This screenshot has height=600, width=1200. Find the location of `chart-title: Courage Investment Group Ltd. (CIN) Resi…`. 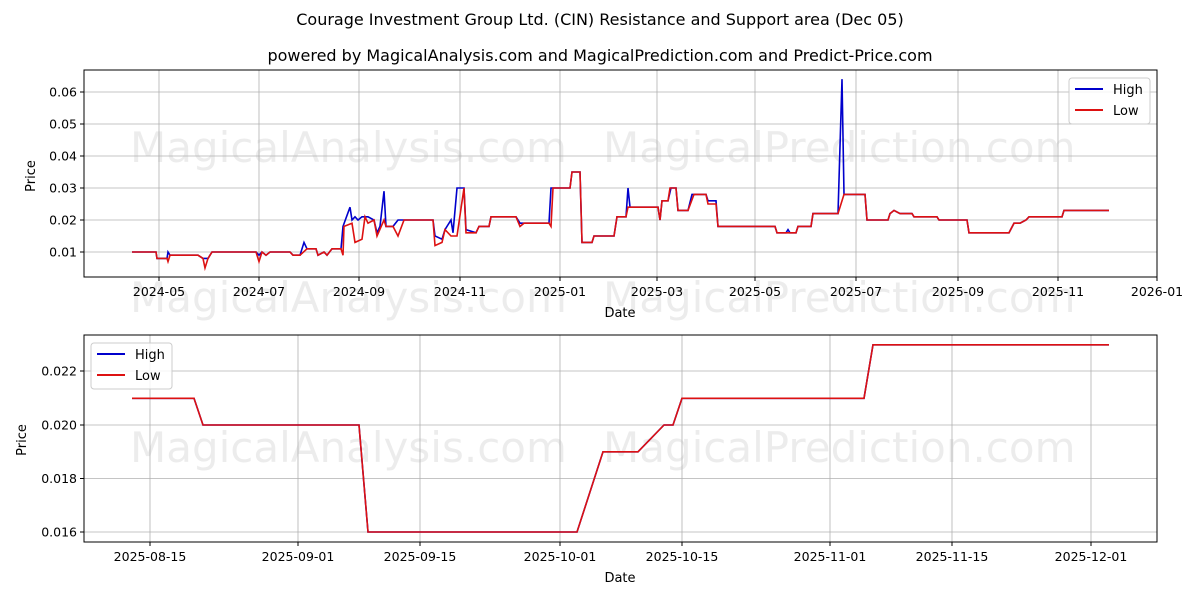

chart-title: Courage Investment Group Ltd. (CIN) Resi… is located at coordinates (600, 19).